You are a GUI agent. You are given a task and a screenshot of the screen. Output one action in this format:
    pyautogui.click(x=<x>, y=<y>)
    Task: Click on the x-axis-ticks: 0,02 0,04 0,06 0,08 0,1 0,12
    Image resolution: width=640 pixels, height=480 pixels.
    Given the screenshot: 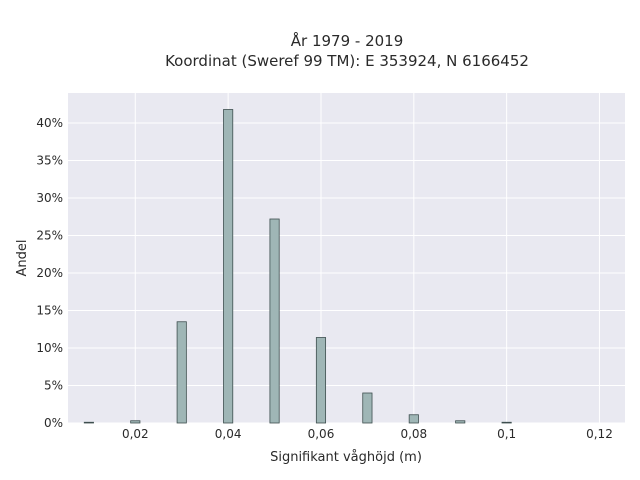 What is the action you would take?
    pyautogui.click(x=367, y=434)
    